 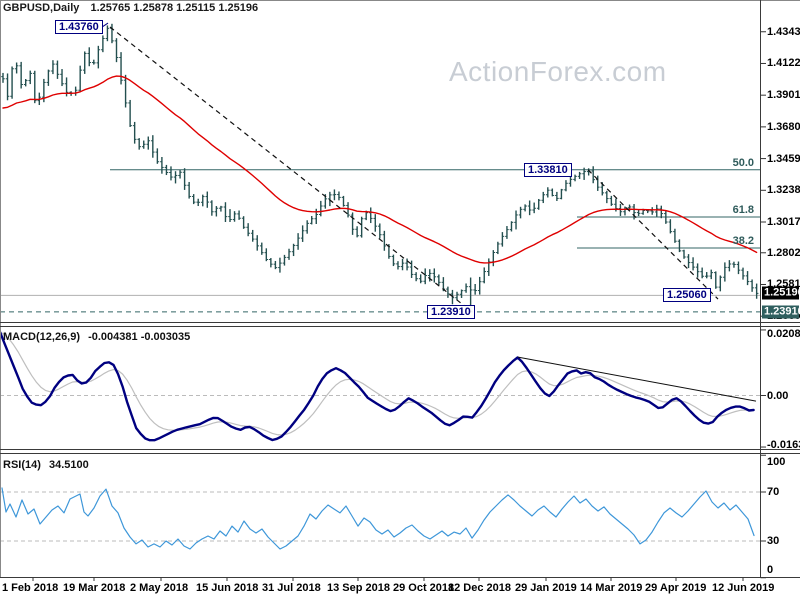 I want to click on price-axis-label: 1.32380, so click(x=783, y=190).